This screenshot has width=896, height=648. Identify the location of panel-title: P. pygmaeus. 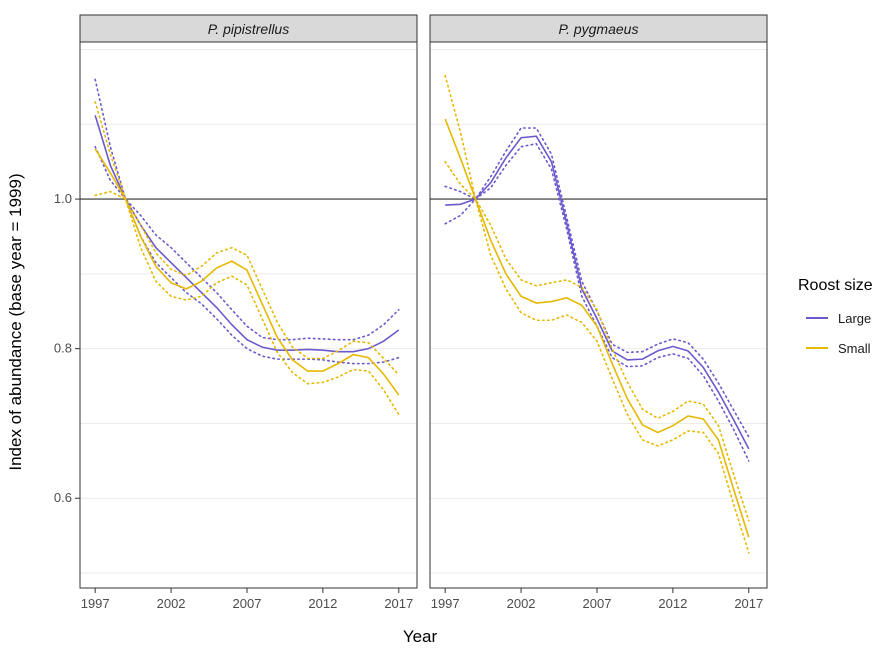
(599, 29).